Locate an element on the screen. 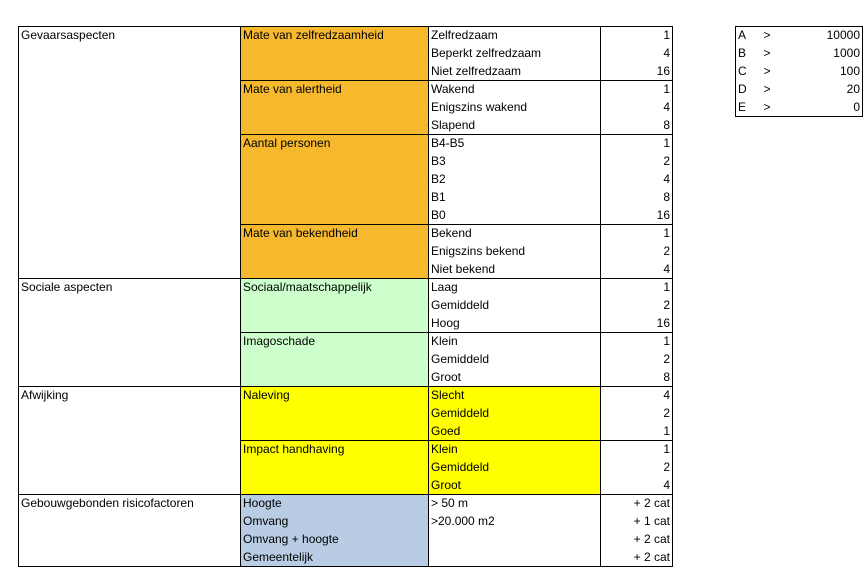 This screenshot has height=567, width=865. table-row: B2 4 is located at coordinates (346, 179).